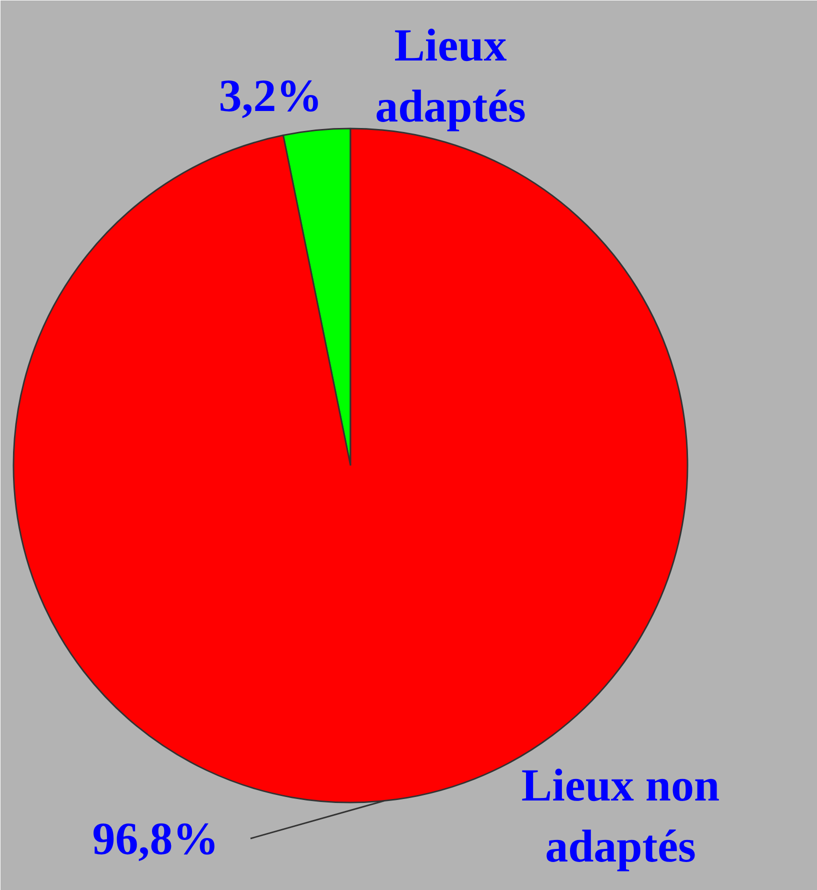 Image resolution: width=817 pixels, height=890 pixels. I want to click on slice-label: Lieux non adaptés, so click(620, 815).